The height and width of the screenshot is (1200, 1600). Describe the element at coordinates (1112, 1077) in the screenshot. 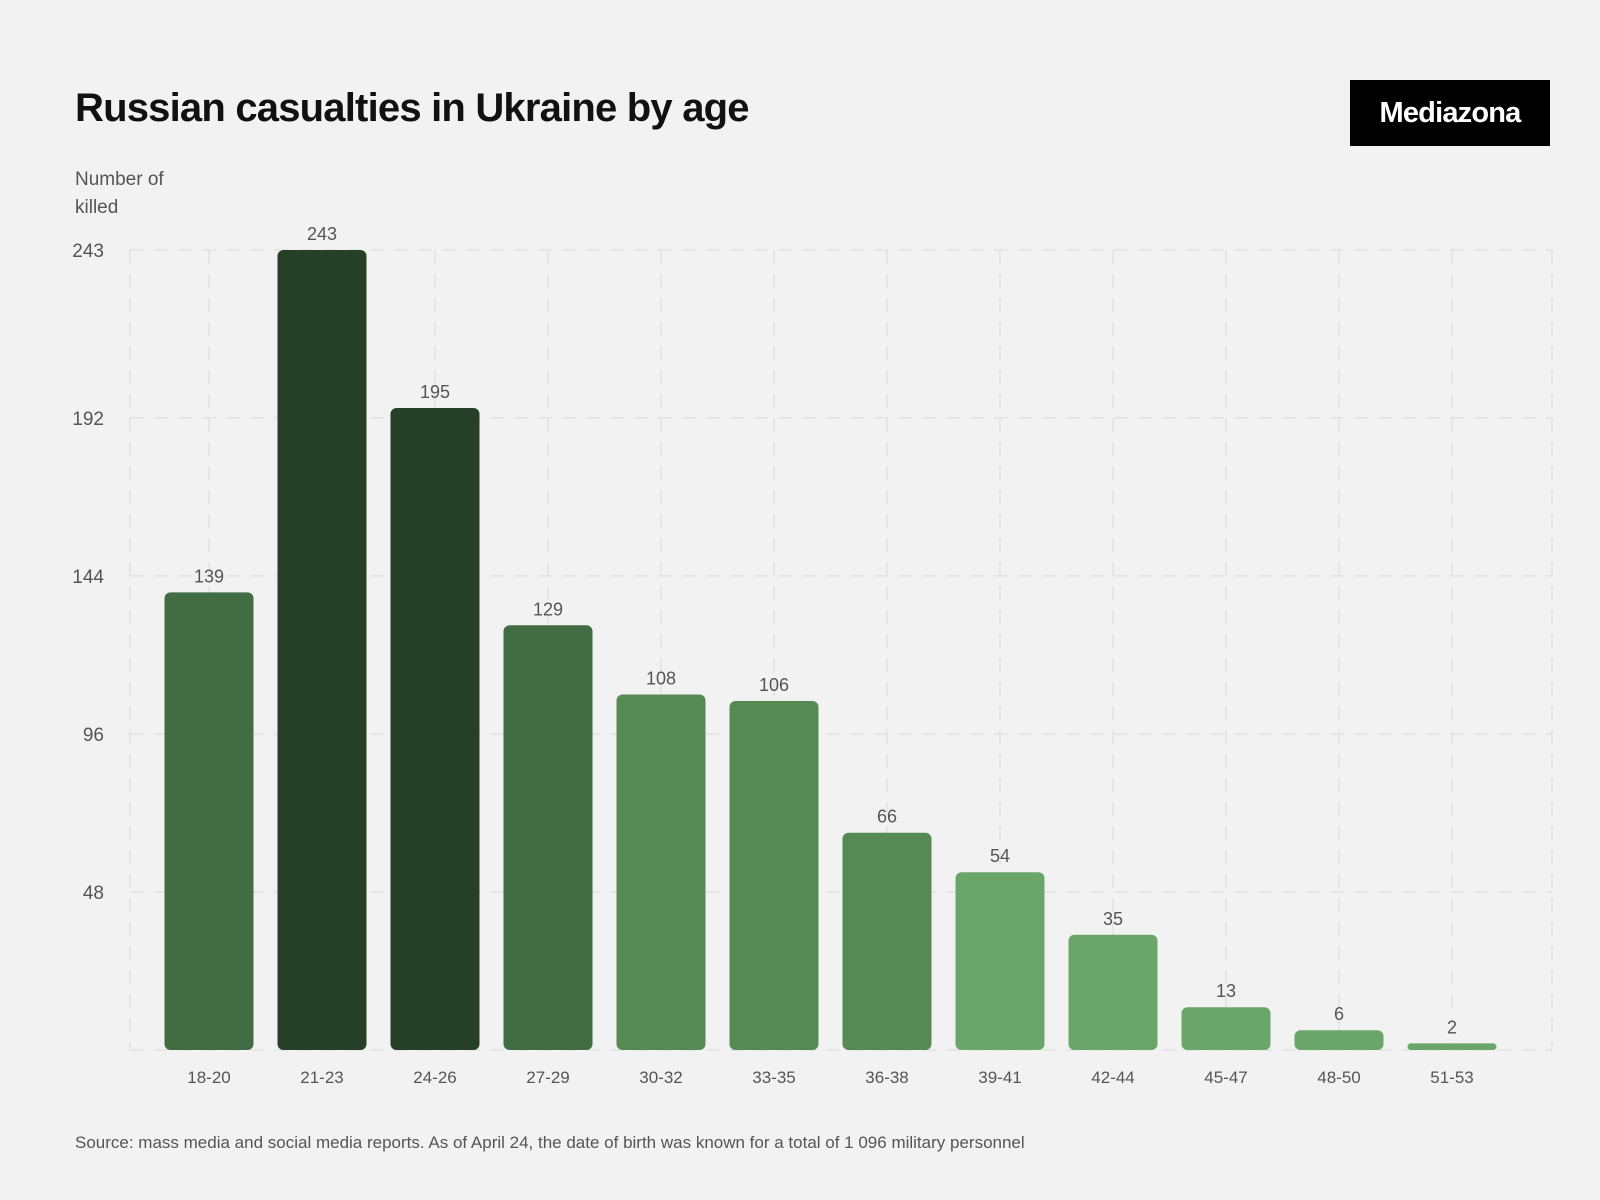

I see `x-tick-label-42-44: 42-44` at that location.